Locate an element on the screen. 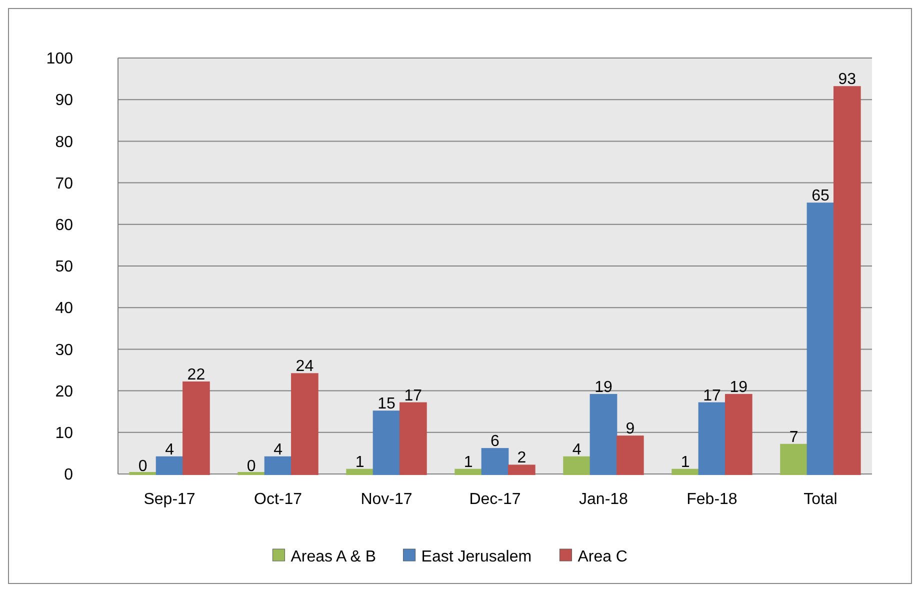 This screenshot has width=920, height=592. data-label: 65 is located at coordinates (821, 196).